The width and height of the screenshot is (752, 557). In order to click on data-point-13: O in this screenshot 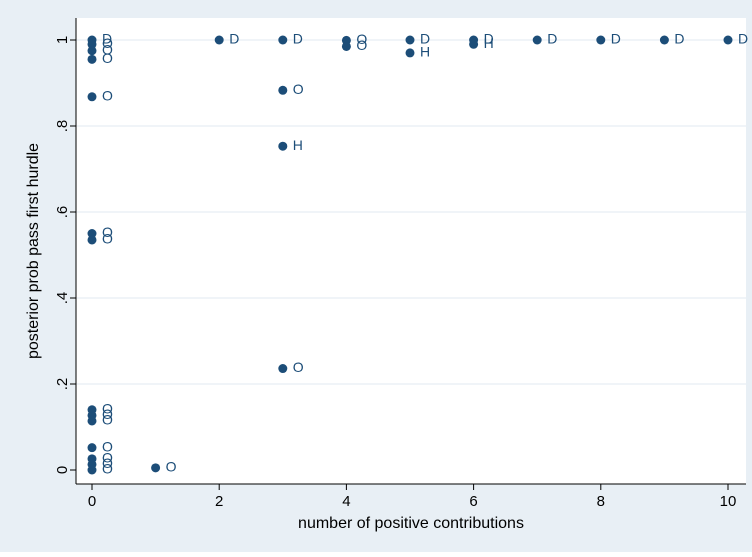, I will do `click(100, 469)`.